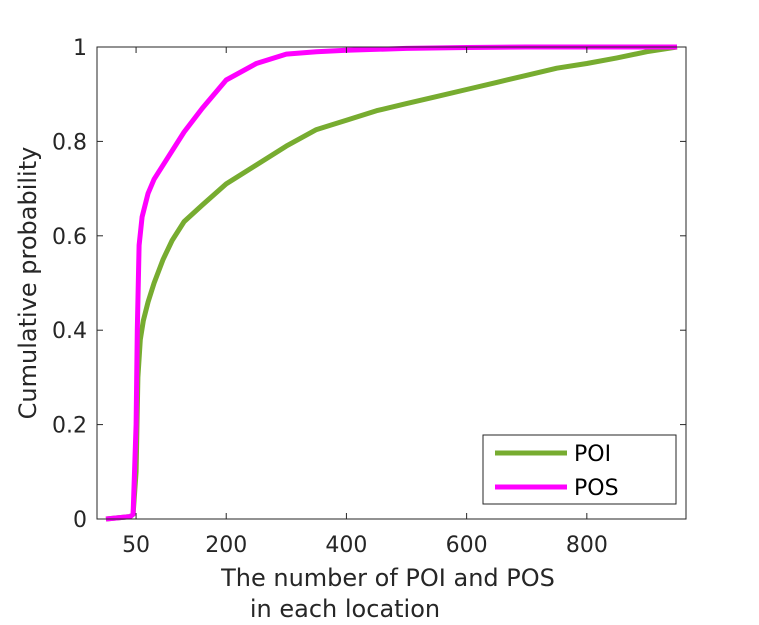 Image resolution: width=759 pixels, height=625 pixels. What do you see at coordinates (69, 426) in the screenshot?
I see `y-tick-label: 0.2` at bounding box center [69, 426].